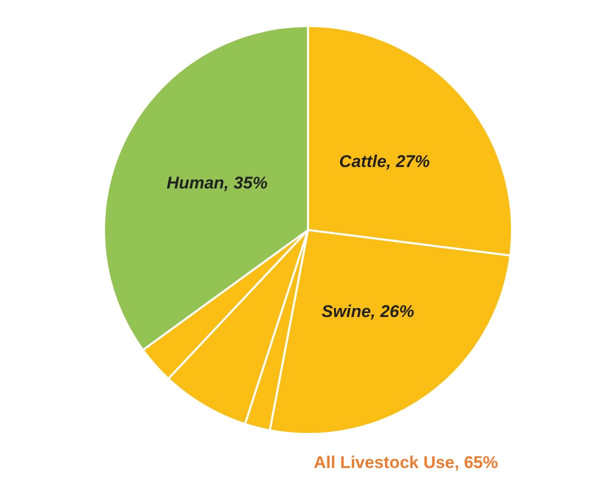 The width and height of the screenshot is (616, 485). I want to click on slice-label: Cattle, 27%, so click(384, 162).